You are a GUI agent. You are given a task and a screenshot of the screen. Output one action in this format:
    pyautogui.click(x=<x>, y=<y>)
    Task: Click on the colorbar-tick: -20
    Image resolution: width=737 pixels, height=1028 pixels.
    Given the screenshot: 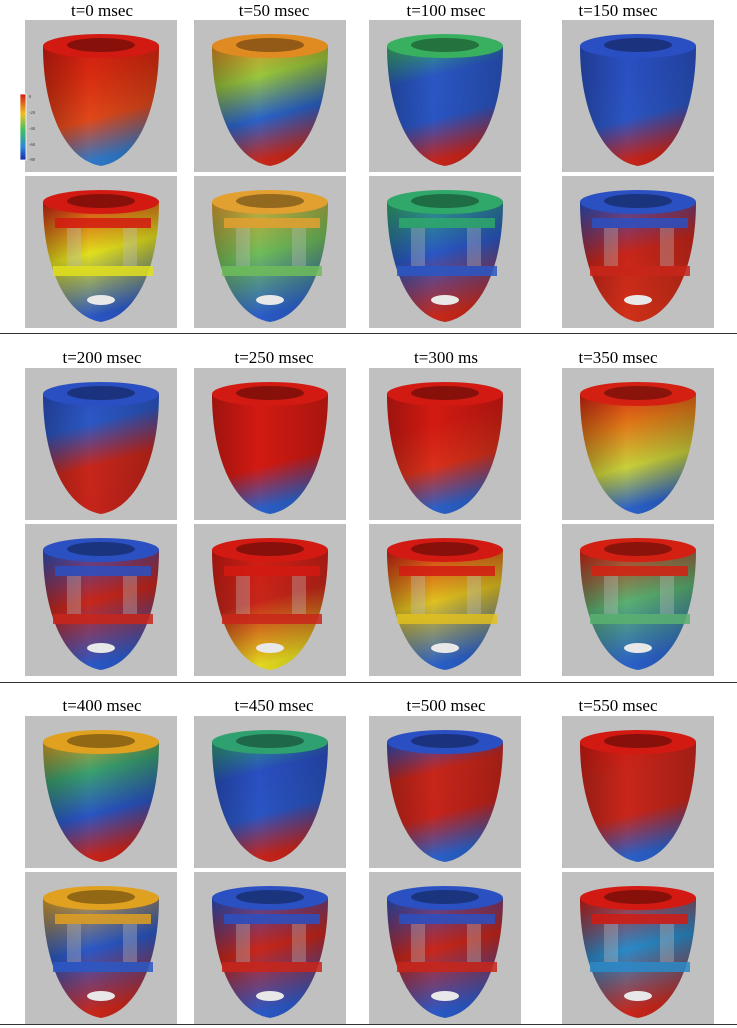 What is the action you would take?
    pyautogui.click(x=32, y=112)
    